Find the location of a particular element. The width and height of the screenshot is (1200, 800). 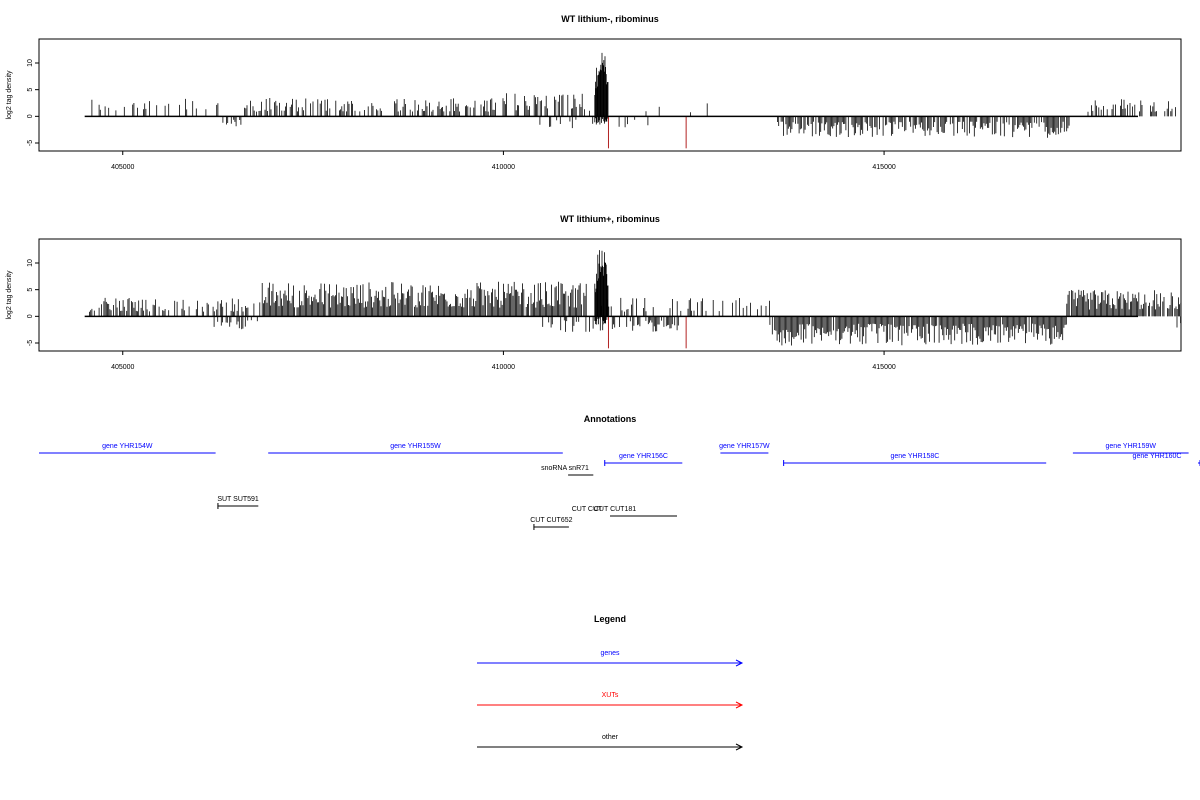

annotations-title: Annotations is located at coordinates (610, 419).